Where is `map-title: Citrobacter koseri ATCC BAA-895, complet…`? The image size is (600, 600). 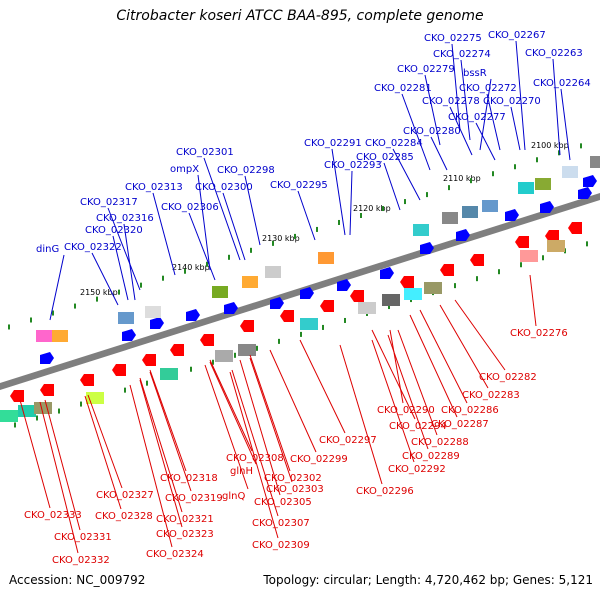
map-title: Citrobacter koseri ATCC BAA-895, complet… is located at coordinates (300, 16).